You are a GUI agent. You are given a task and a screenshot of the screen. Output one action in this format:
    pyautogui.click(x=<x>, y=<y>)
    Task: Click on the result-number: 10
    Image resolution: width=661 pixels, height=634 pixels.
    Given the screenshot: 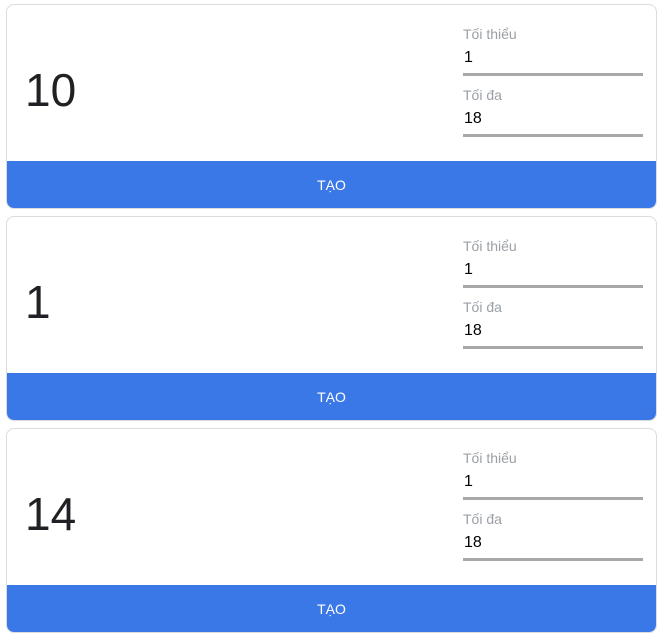 What is the action you would take?
    pyautogui.click(x=51, y=90)
    